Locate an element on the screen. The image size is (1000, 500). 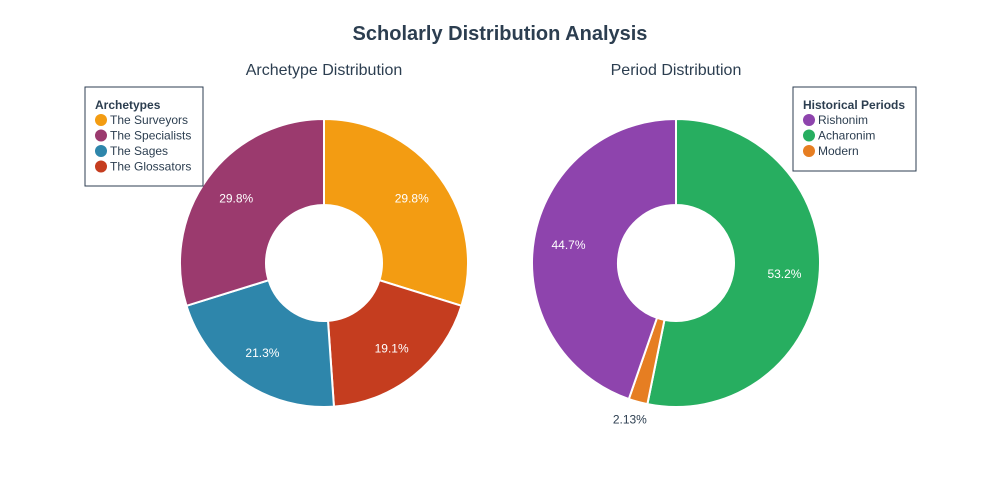
archetype-slice-the-surveyors is located at coordinates (396, 212).